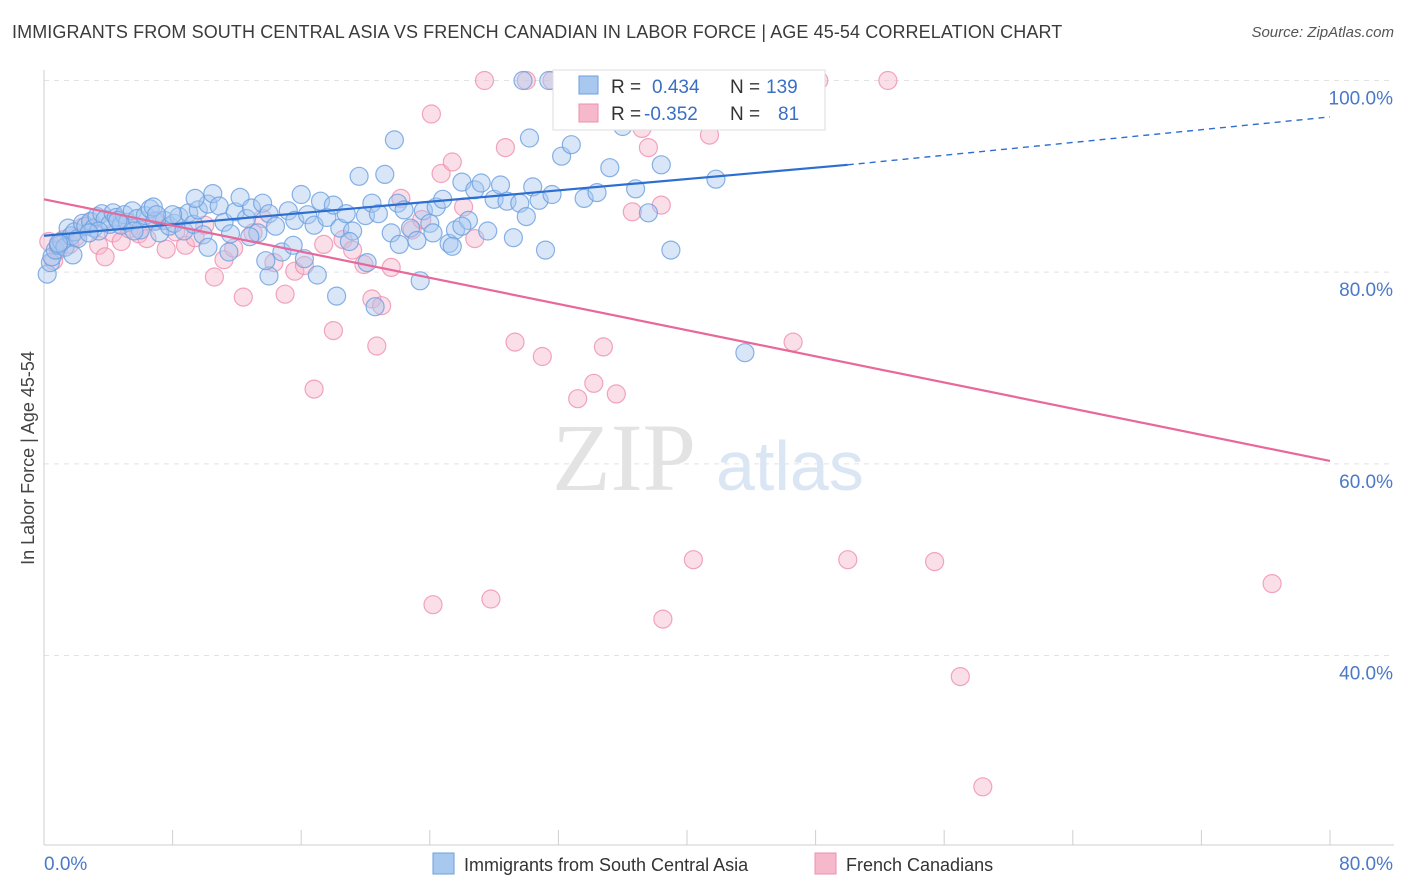  Describe the element at coordinates (1322, 32) in the screenshot. I see `source-credit: Source: ZipAtlas.com` at that location.